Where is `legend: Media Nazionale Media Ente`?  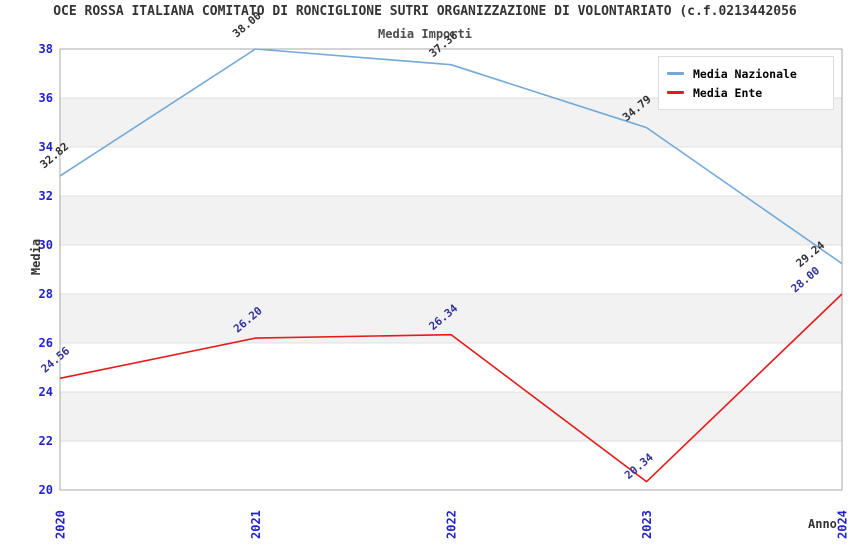 legend: Media Nazionale Media Ente is located at coordinates (746, 83).